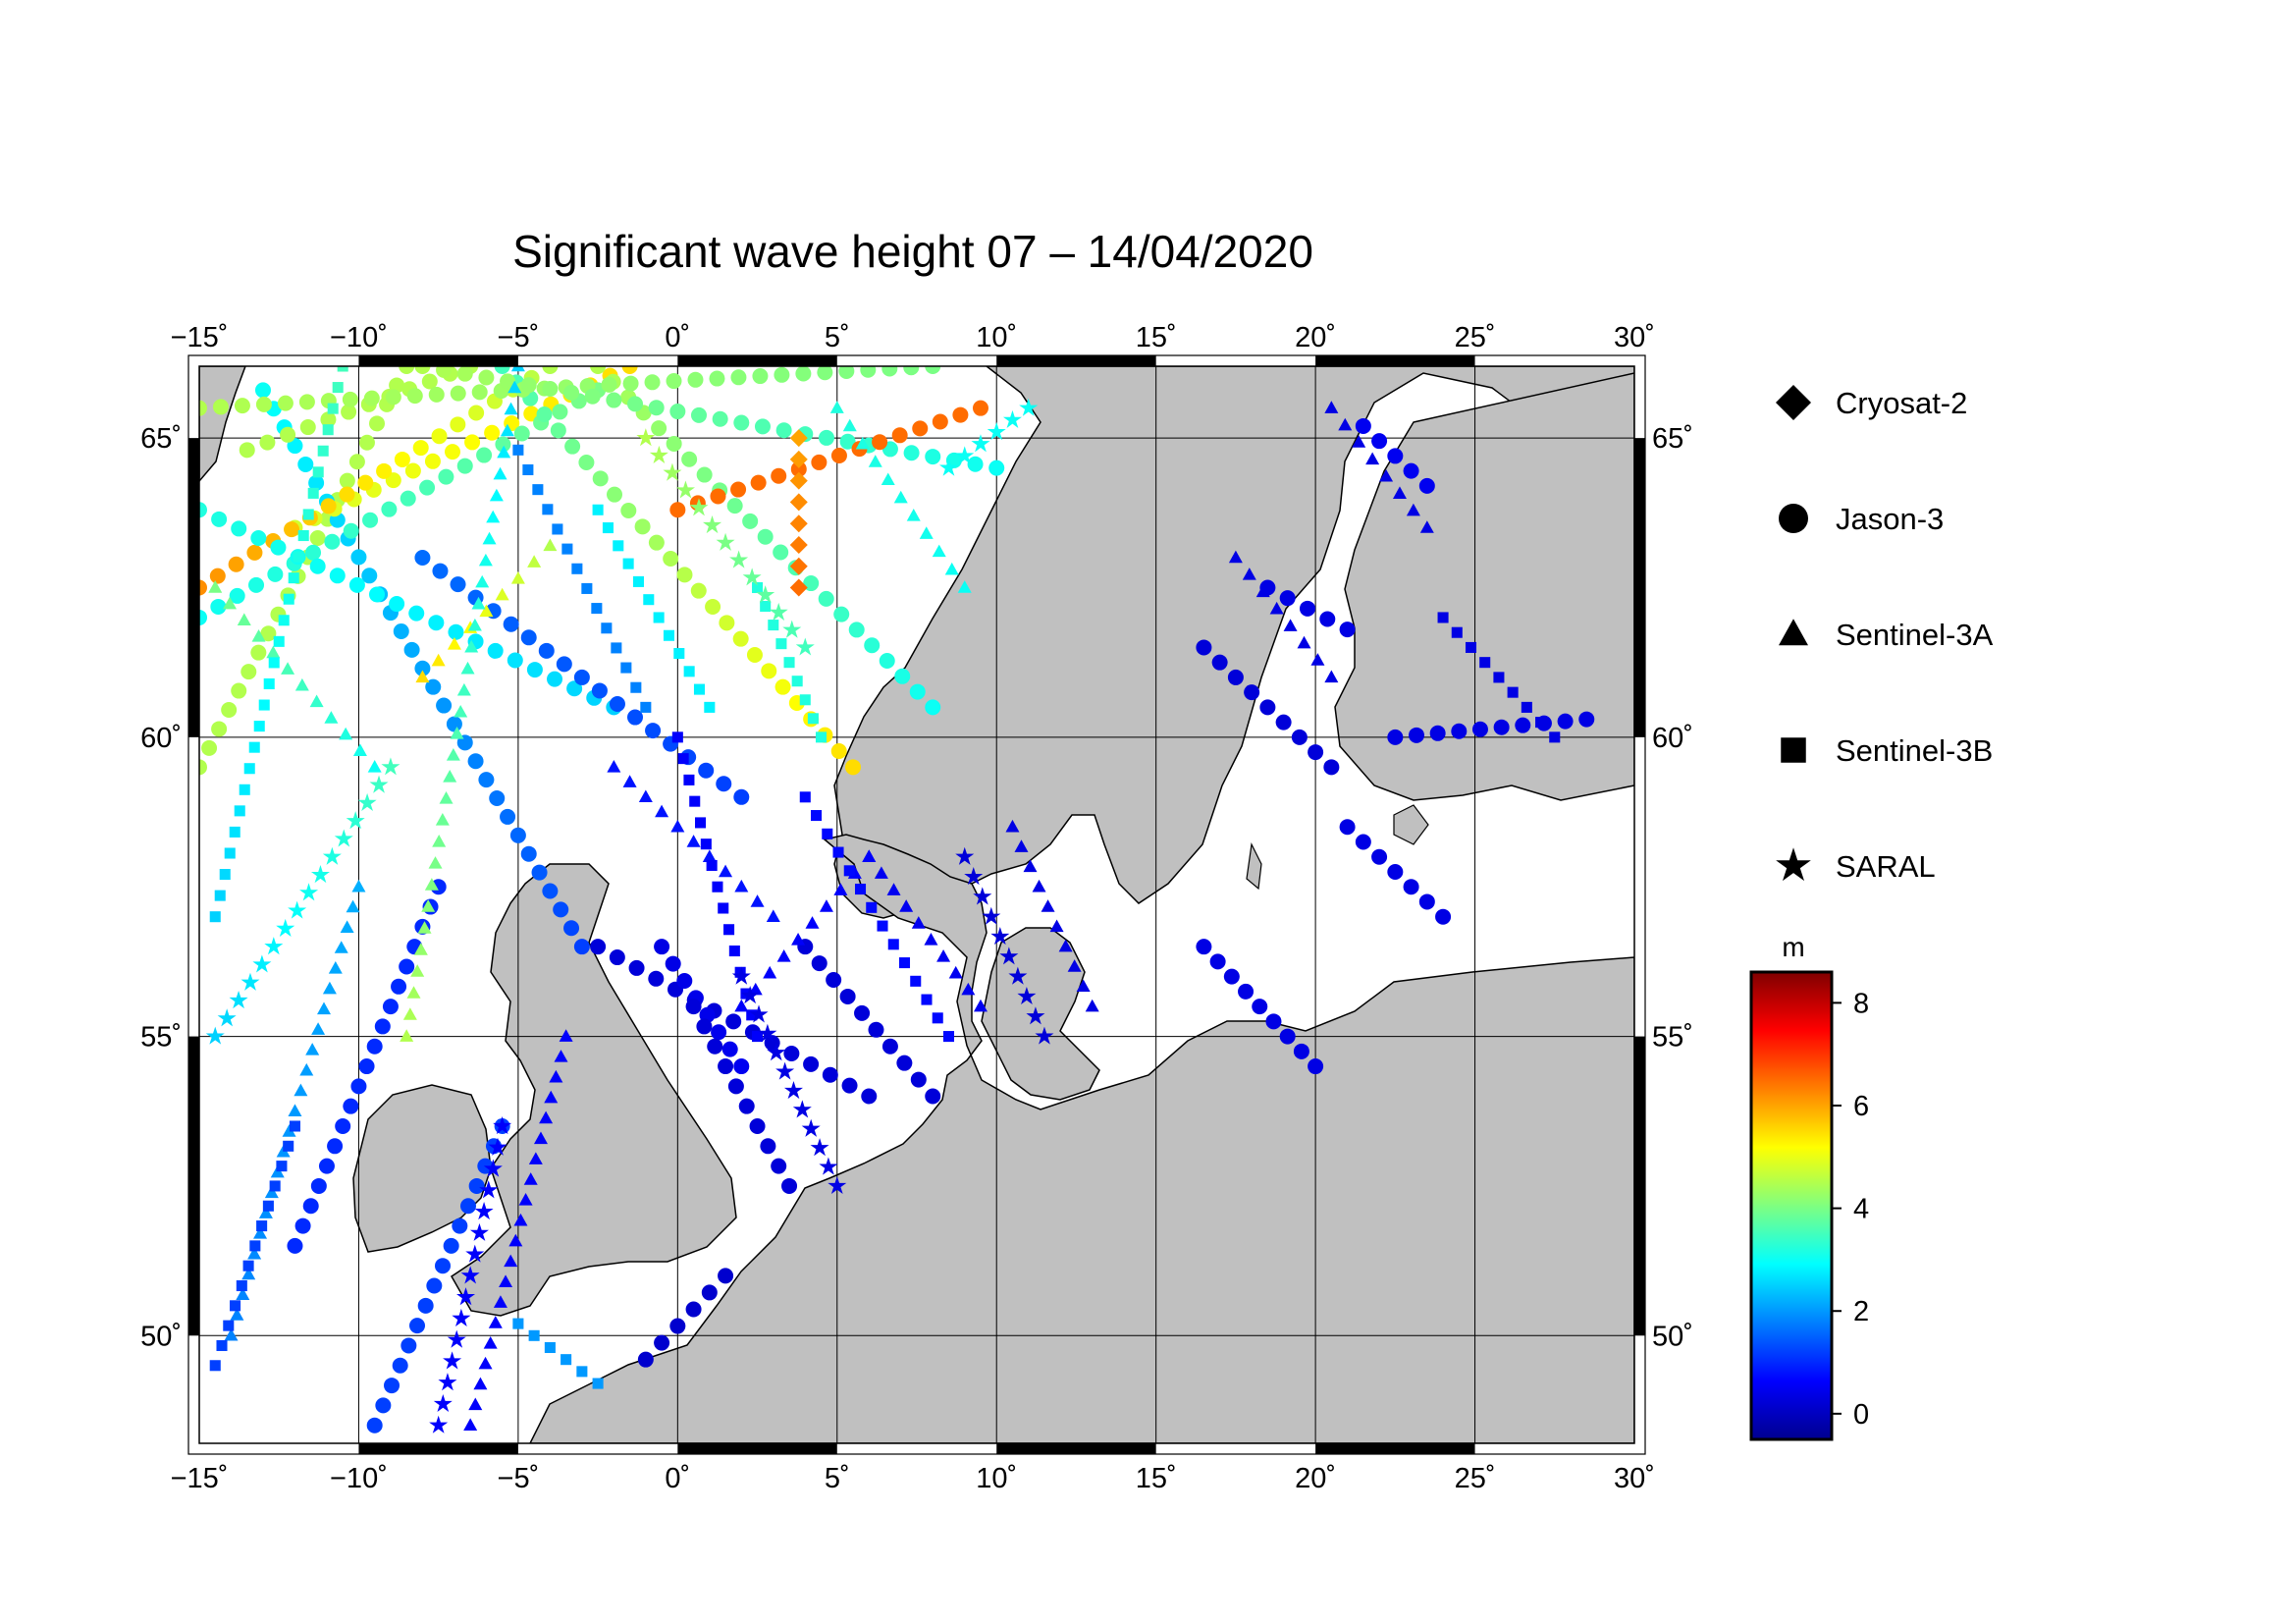  What do you see at coordinates (1851, 1209) in the screenshot?
I see `colorbar-ticks: 8 6 4 2 0` at bounding box center [1851, 1209].